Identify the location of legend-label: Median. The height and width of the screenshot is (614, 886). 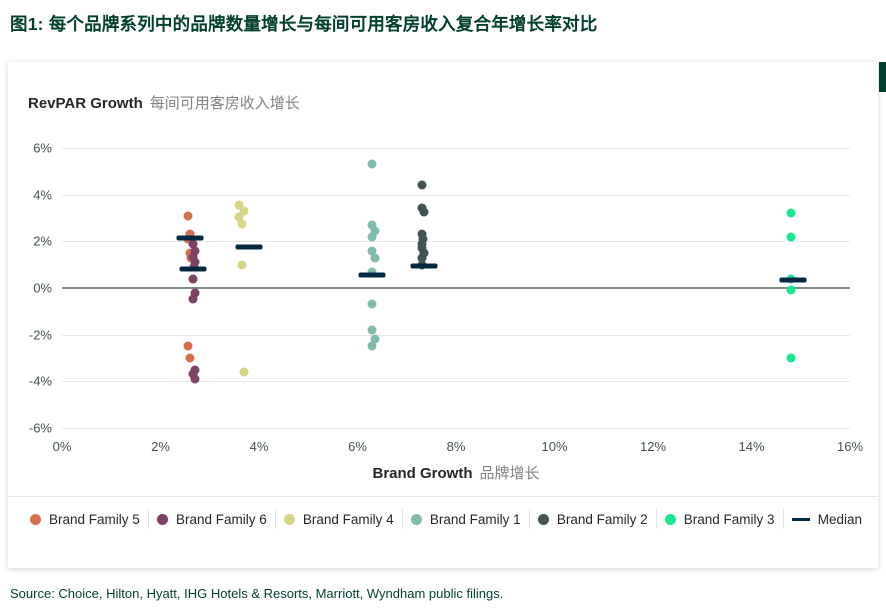
(839, 519).